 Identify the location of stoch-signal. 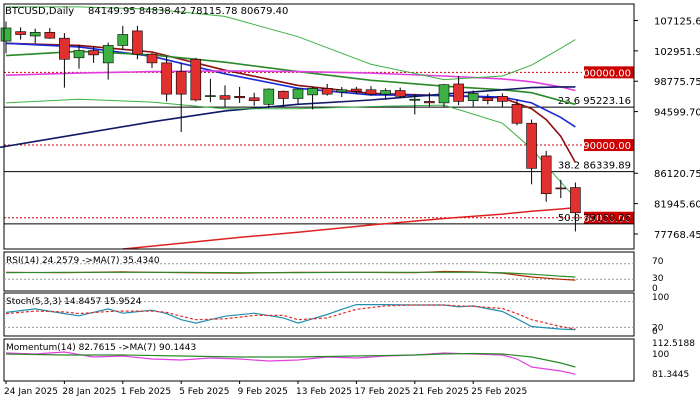
(290, 317).